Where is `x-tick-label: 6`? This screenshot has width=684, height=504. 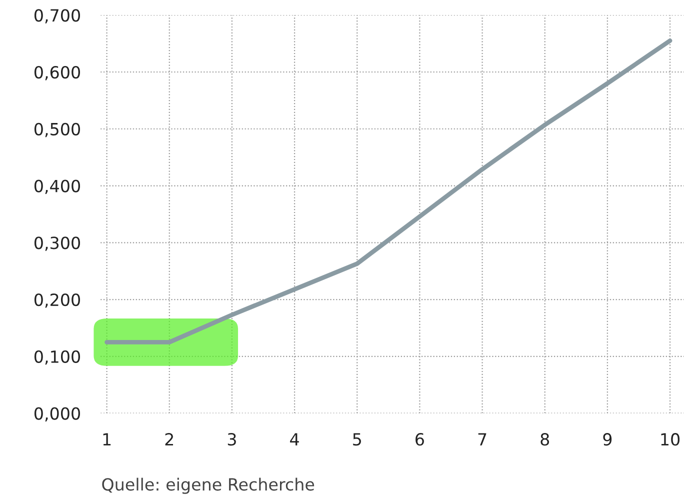
x-tick-label: 6 is located at coordinates (420, 439).